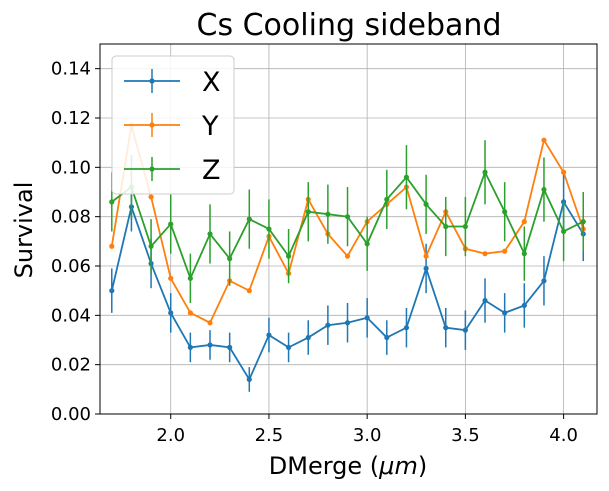  I want to click on y-tick-label: 0.06, so click(71, 266).